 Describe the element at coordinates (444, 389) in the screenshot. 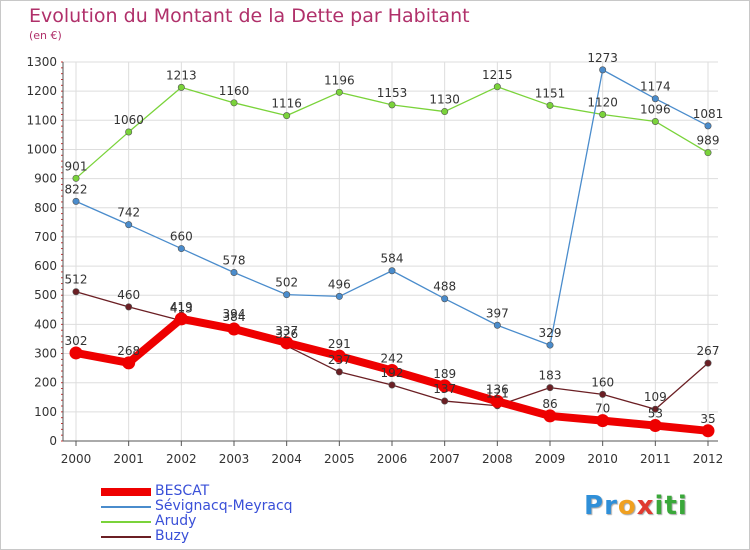

I see `data-label: 137` at that location.